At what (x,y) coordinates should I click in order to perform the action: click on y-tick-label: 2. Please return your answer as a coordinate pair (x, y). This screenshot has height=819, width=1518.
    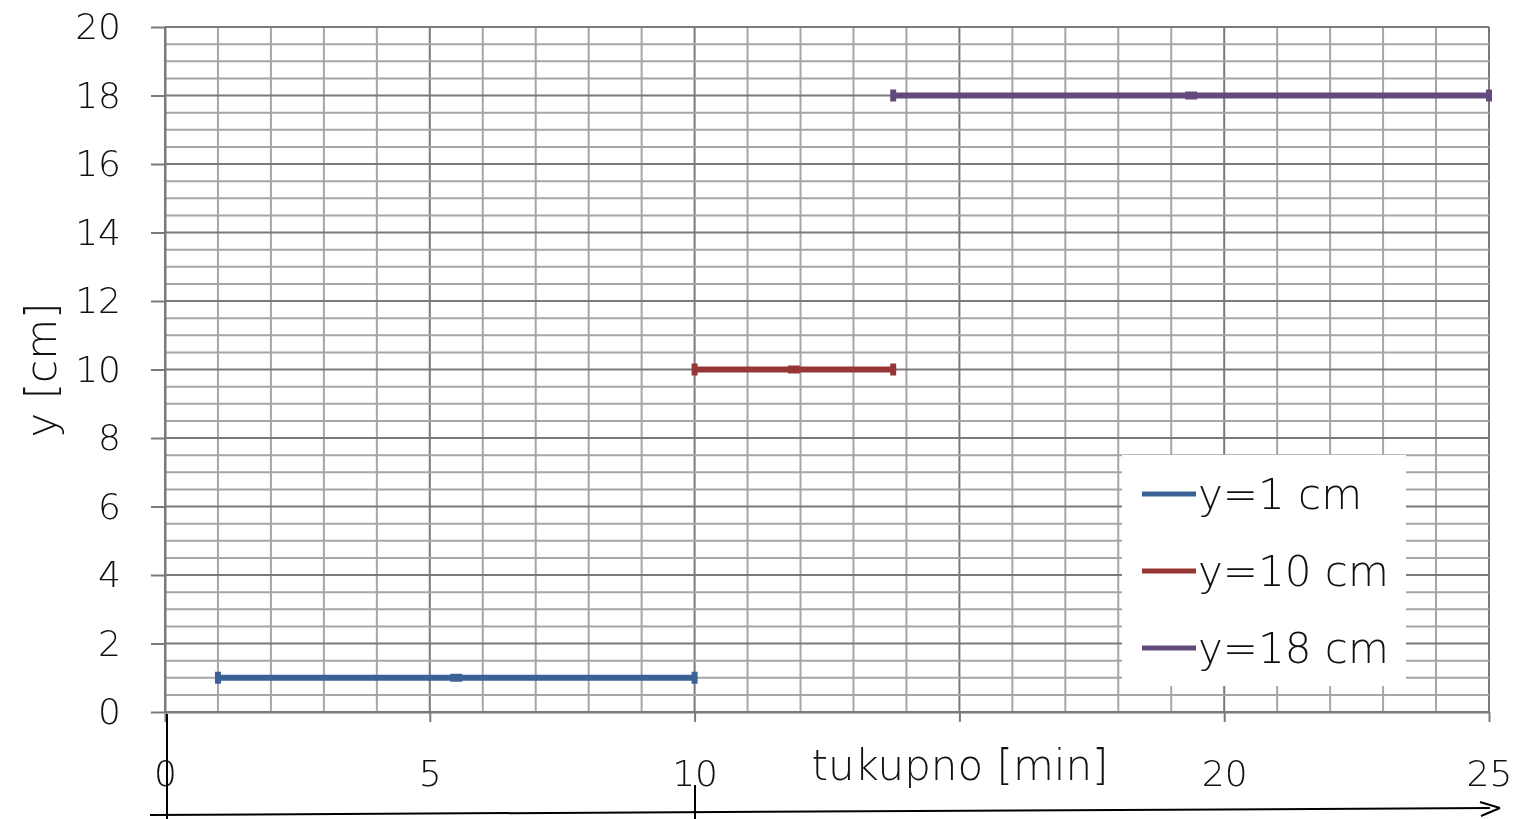
    Looking at the image, I should click on (109, 643).